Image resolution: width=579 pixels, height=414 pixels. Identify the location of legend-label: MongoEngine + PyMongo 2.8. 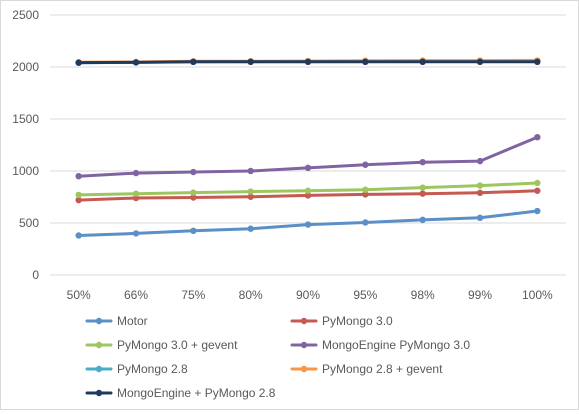
(196, 393).